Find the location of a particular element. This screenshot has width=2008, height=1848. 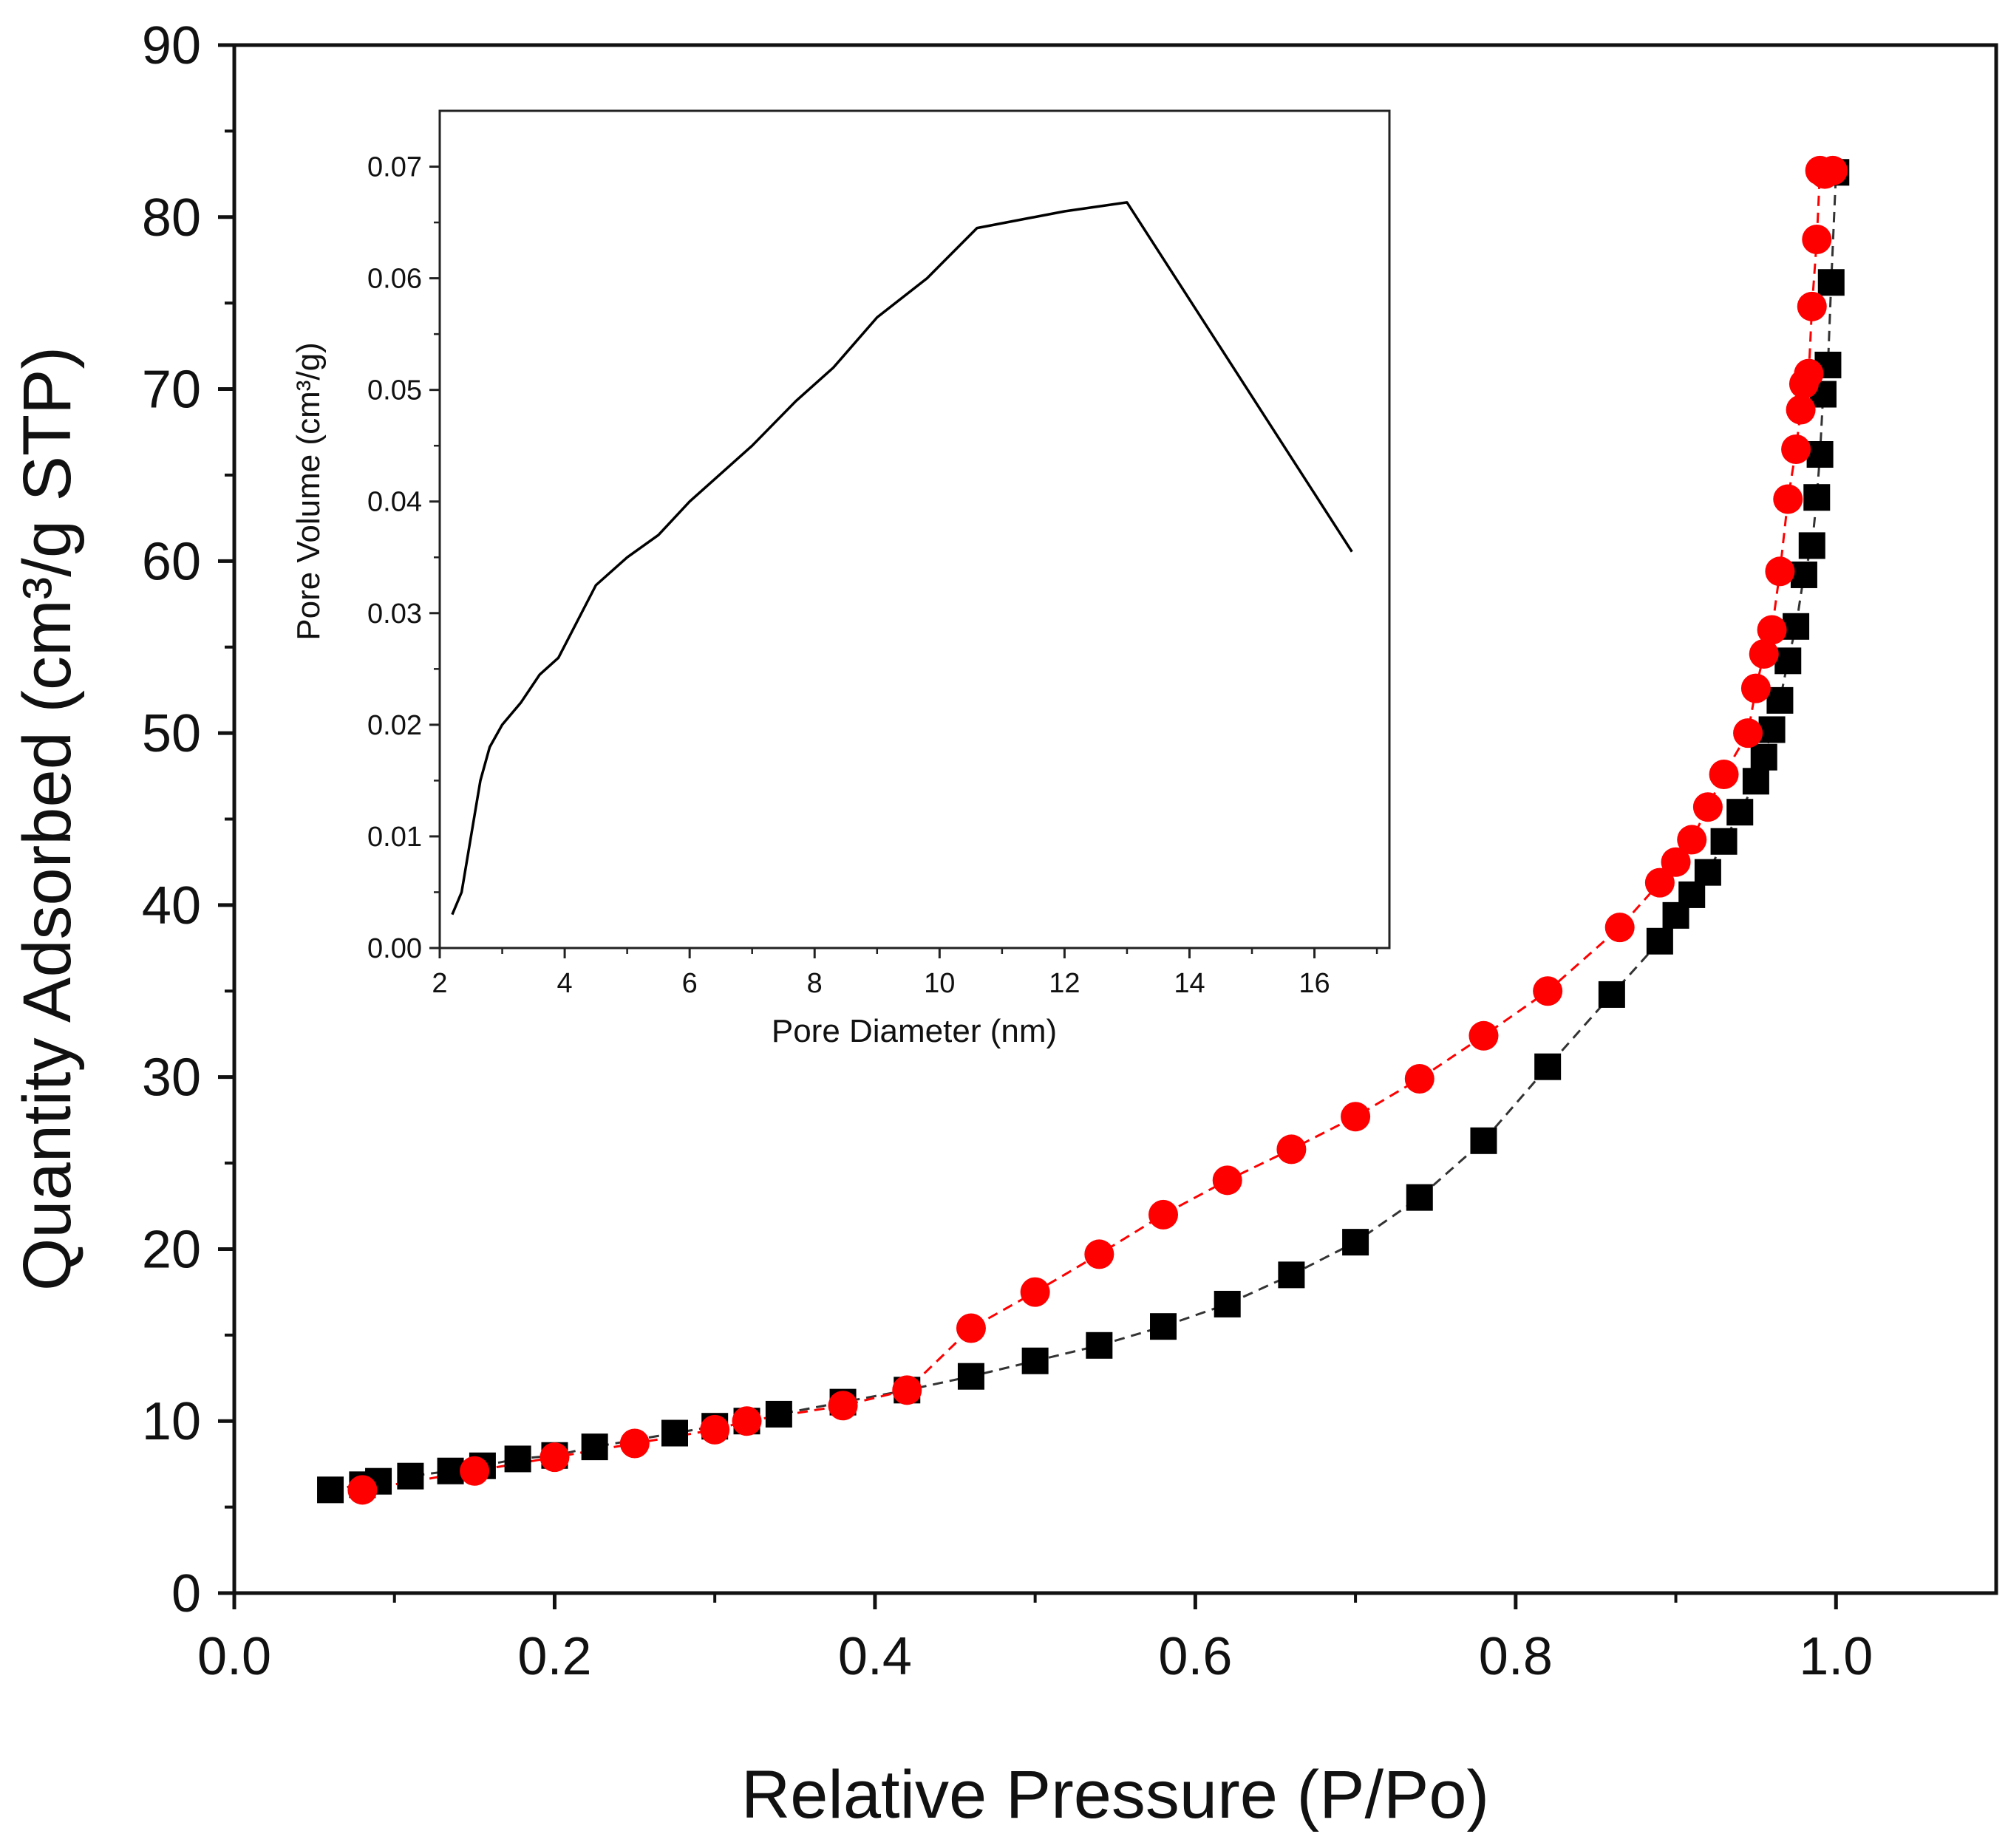

main-y-tick-label: 50 is located at coordinates (171, 733).